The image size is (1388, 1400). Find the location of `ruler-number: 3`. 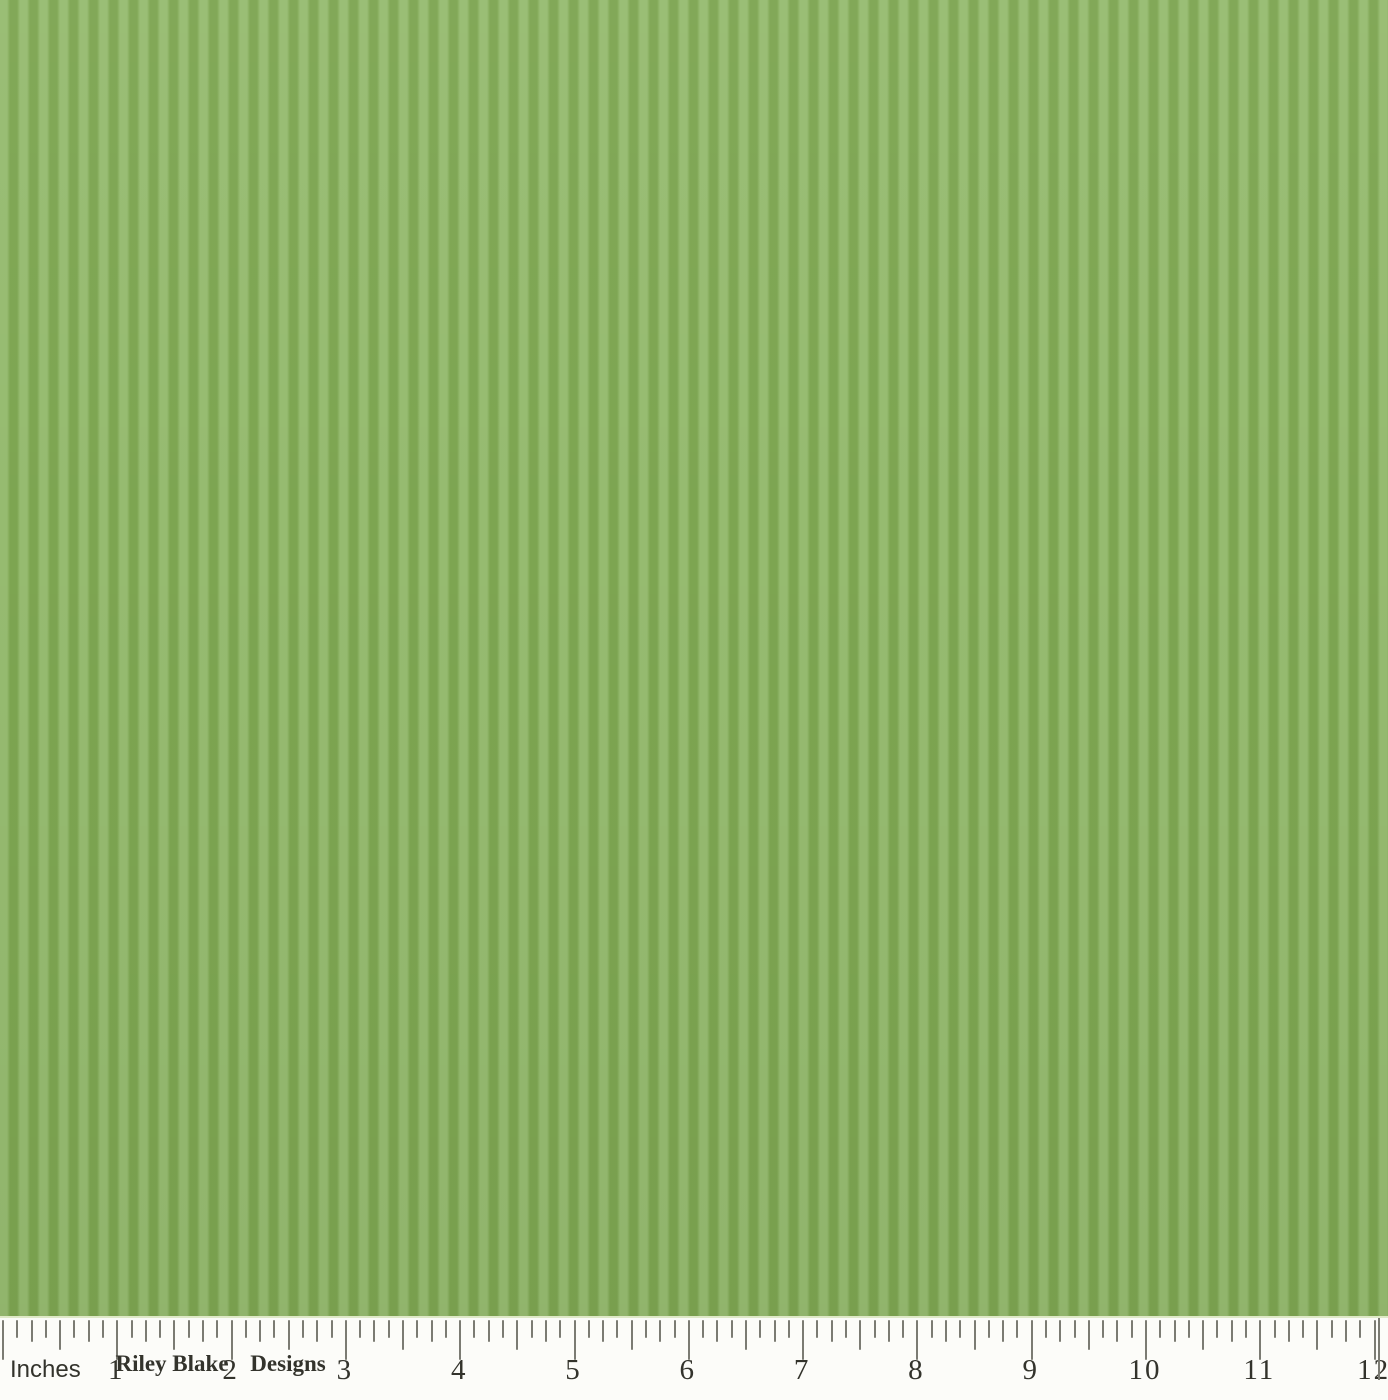

ruler-number: 3 is located at coordinates (345, 1370).